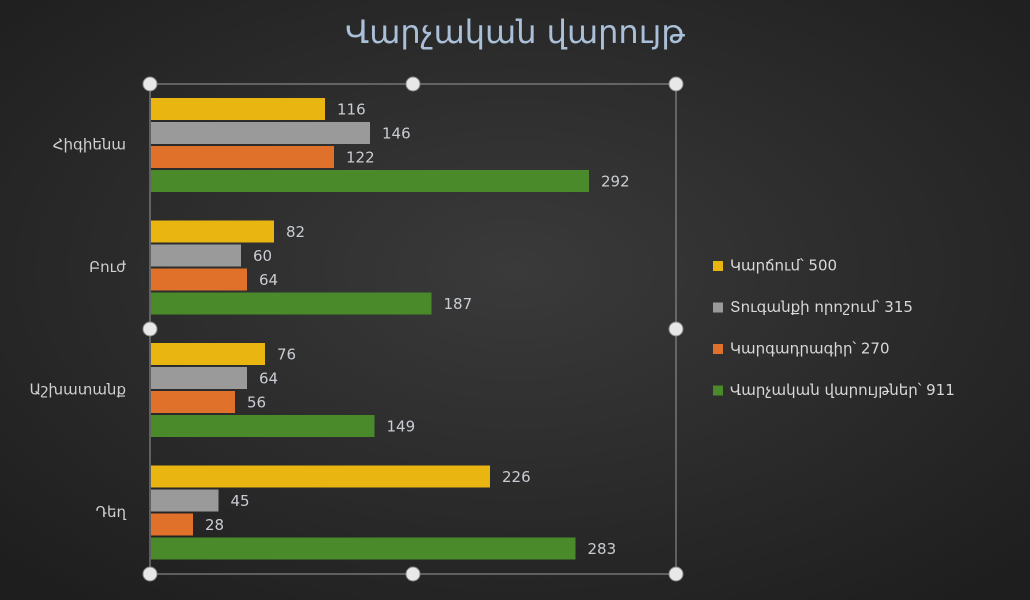 This screenshot has height=600, width=1030. What do you see at coordinates (214, 525) in the screenshot?
I see `value-label: 28` at bounding box center [214, 525].